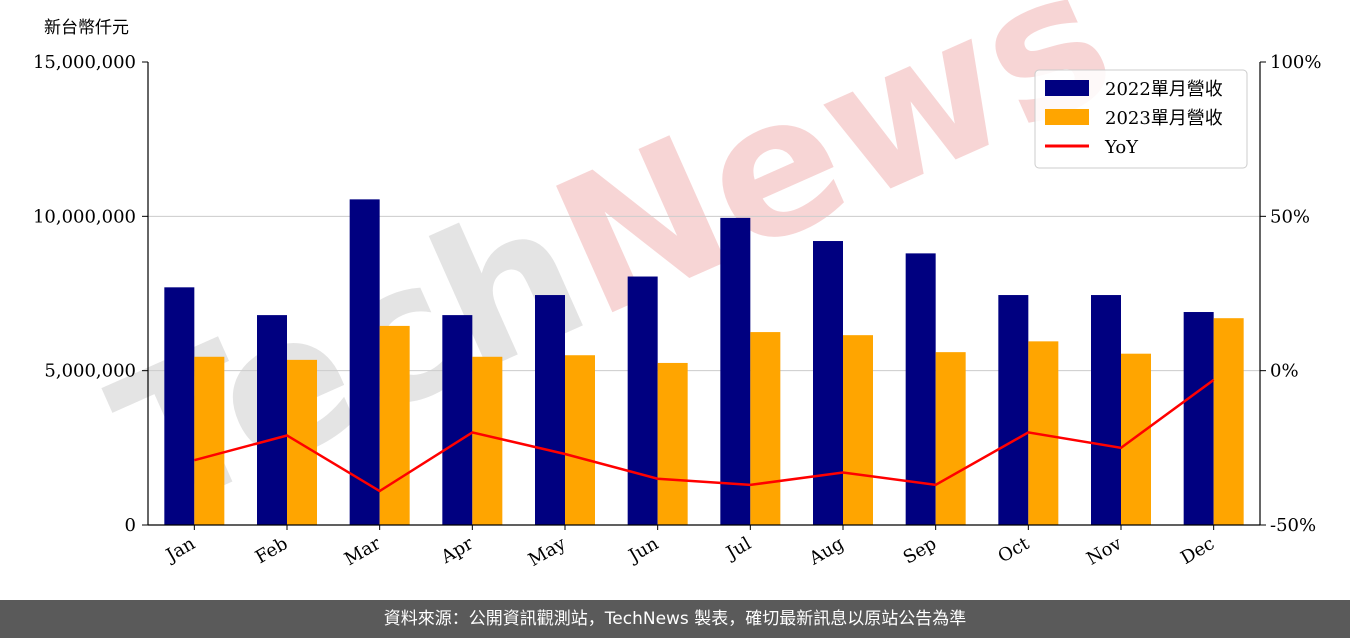  Describe the element at coordinates (1197, 551) in the screenshot. I see `x-tick-label: Dec` at that location.